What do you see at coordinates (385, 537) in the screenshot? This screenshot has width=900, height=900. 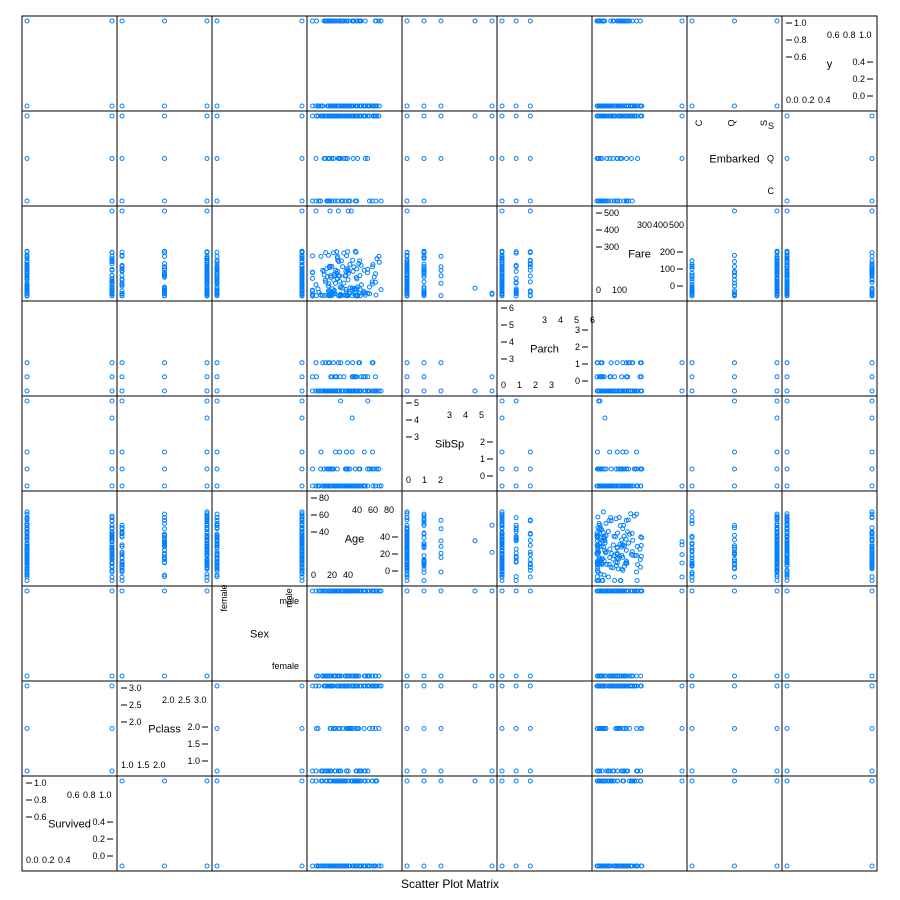 I see `tick-label: 40` at bounding box center [385, 537].